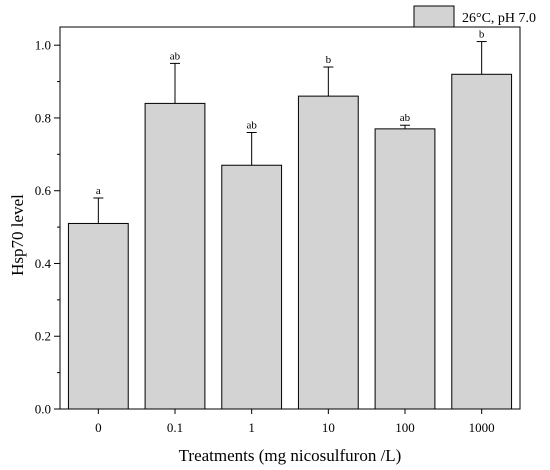 The image size is (550, 470). I want to click on x-axis-title: Treatments (mg nicosulfuron /L), so click(290, 455).